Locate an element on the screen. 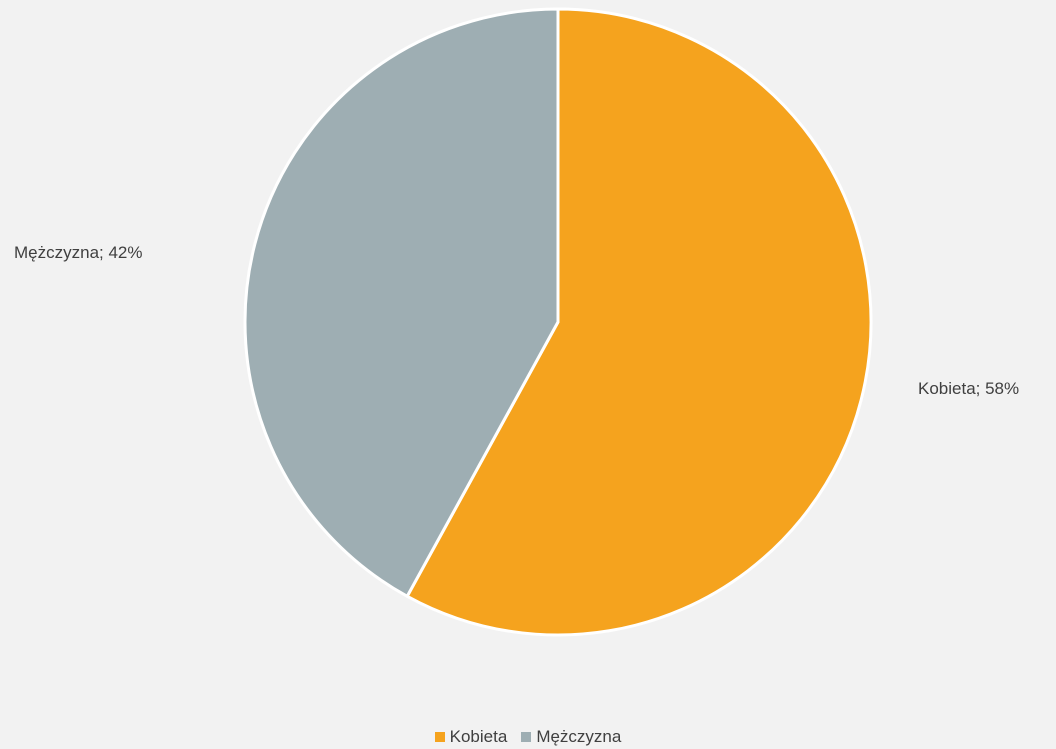  legend-item-kobieta: Kobieta is located at coordinates (471, 737).